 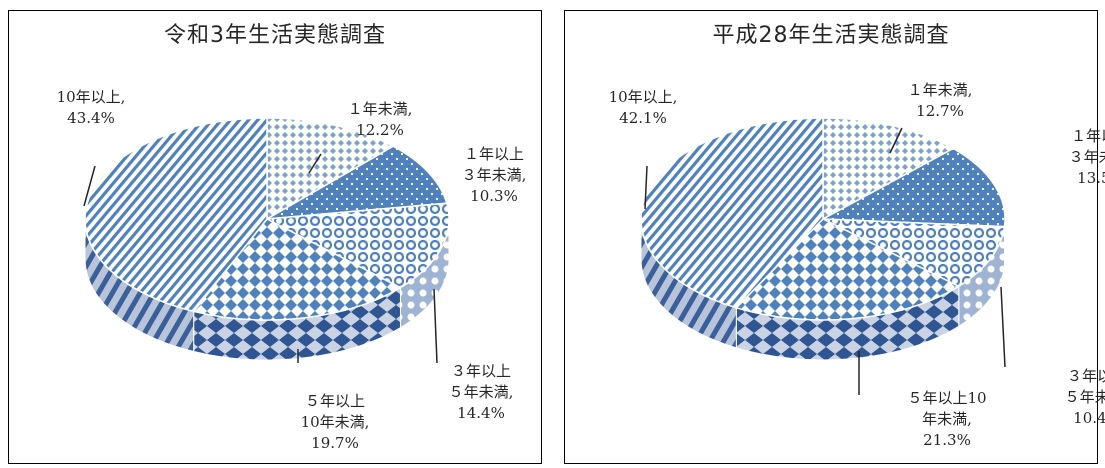 I want to click on slice-label: ５年以上 10年未満, 19.7%, so click(x=335, y=422).